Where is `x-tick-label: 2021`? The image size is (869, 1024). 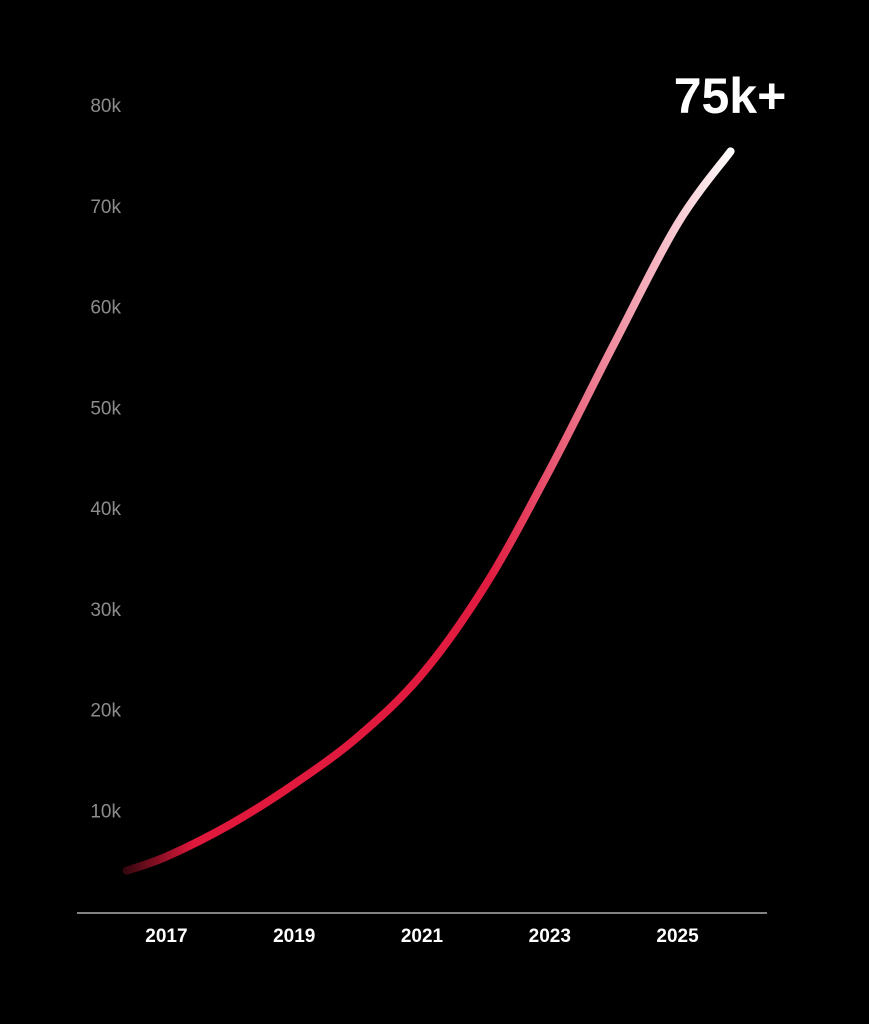
x-tick-label: 2021 is located at coordinates (422, 936).